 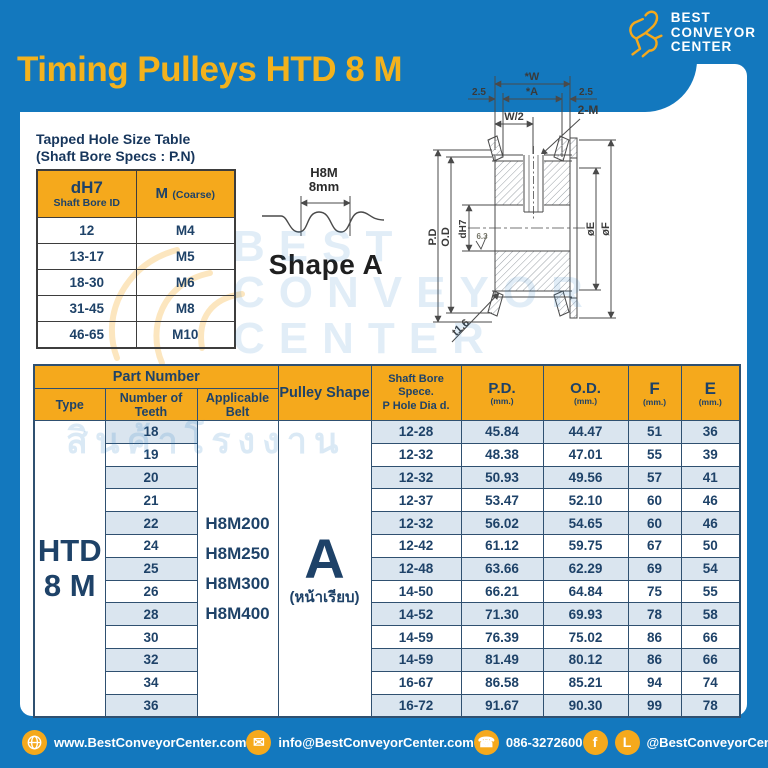 I want to click on teeth-cell: 30, so click(x=151, y=637).